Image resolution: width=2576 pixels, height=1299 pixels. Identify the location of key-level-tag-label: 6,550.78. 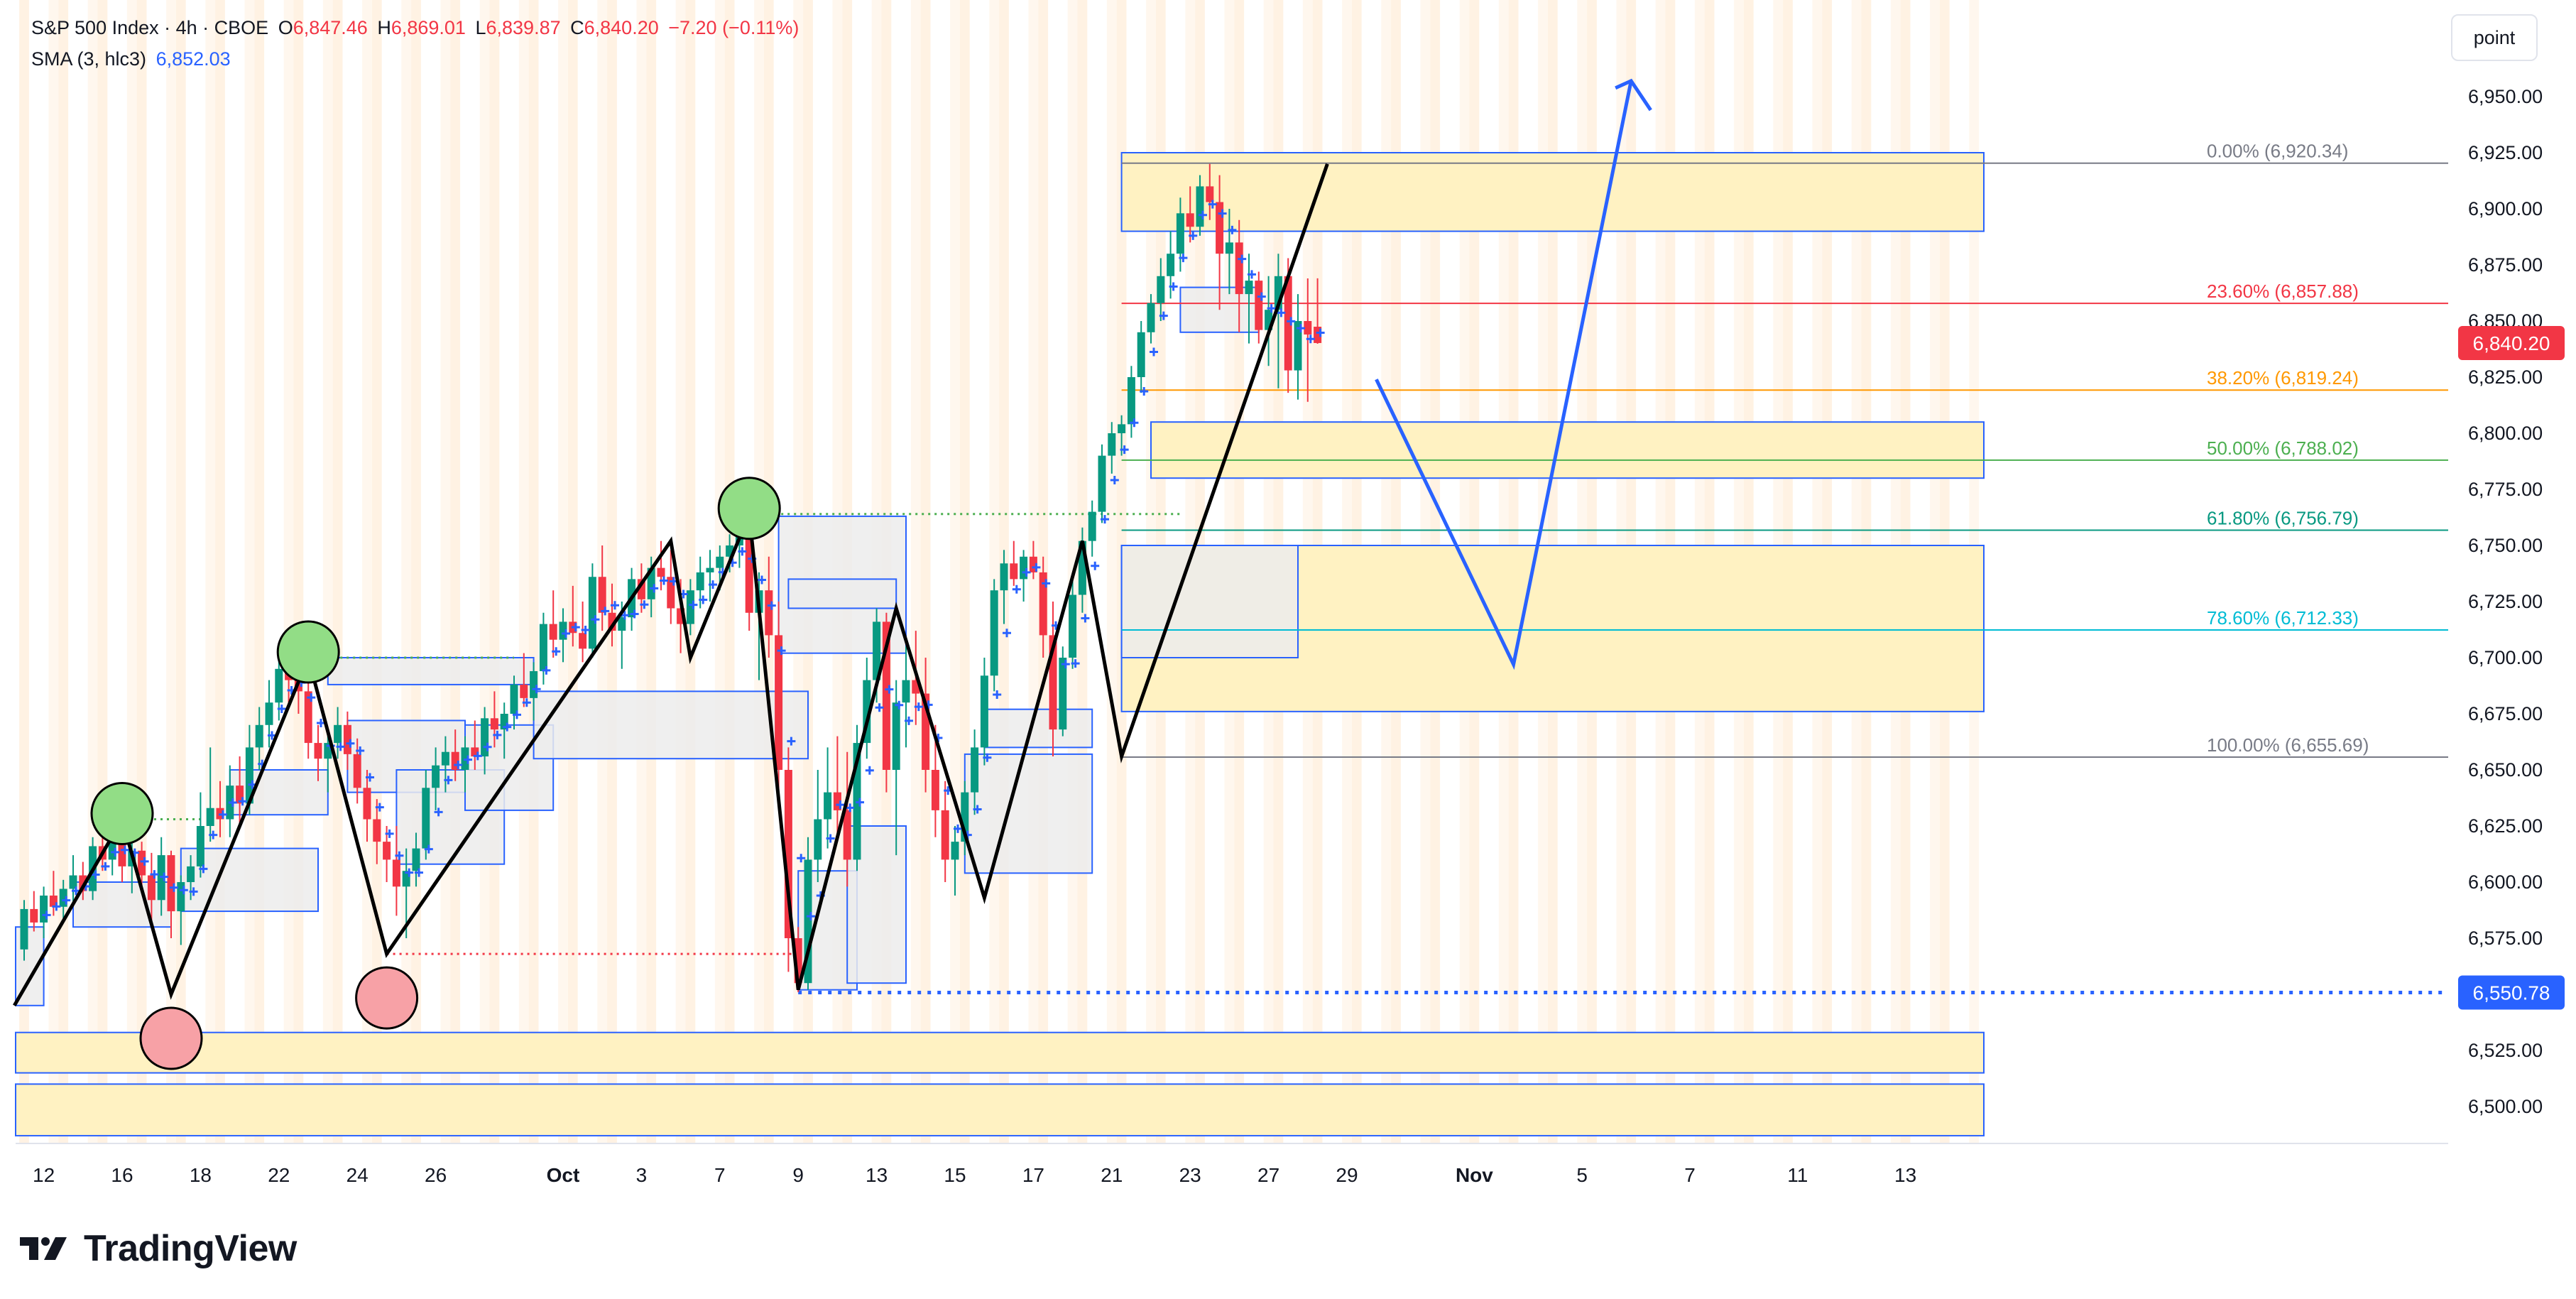
(2511, 993).